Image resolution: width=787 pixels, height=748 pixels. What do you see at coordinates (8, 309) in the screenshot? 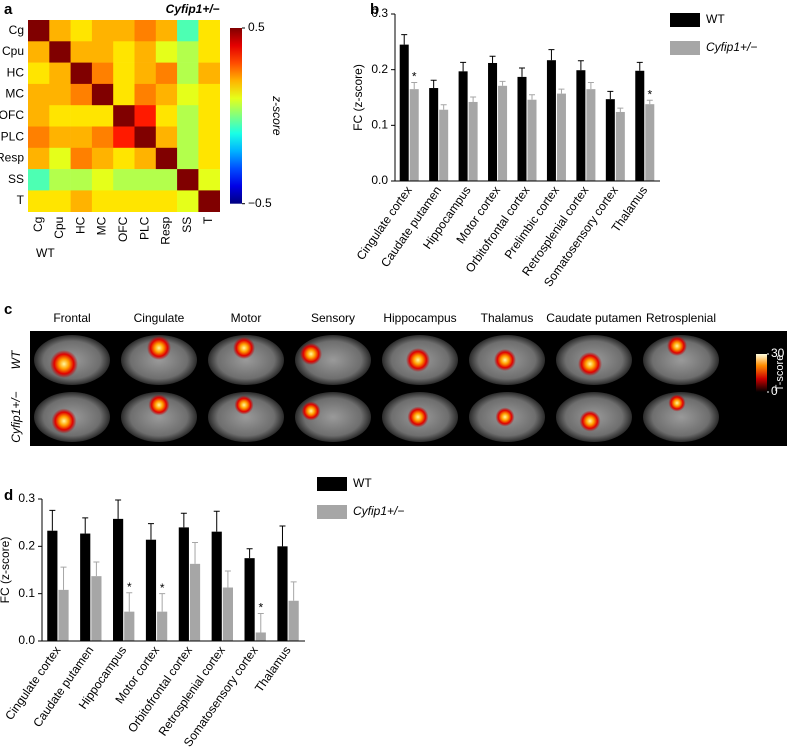
I see `panel-label: c` at bounding box center [8, 309].